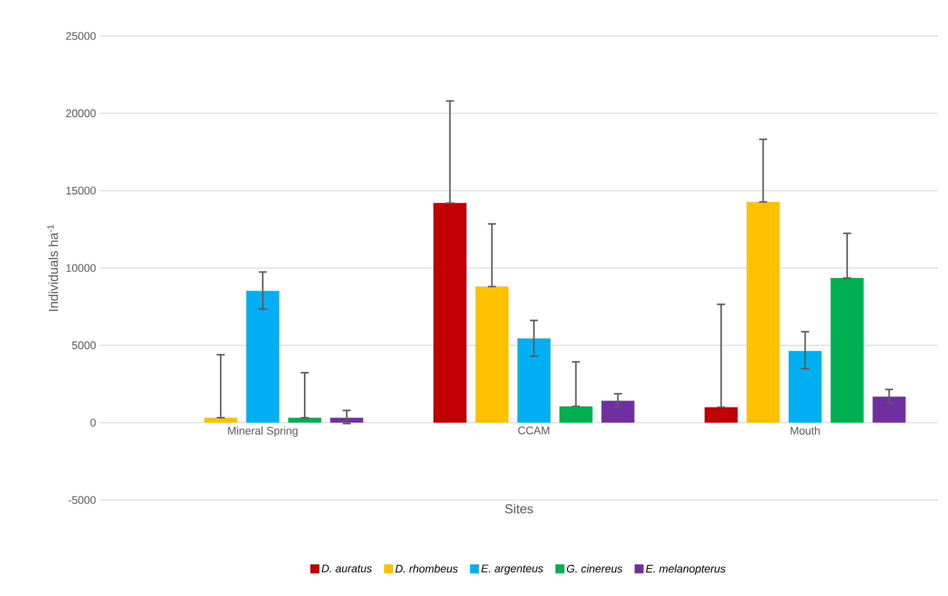 Image resolution: width=948 pixels, height=596 pixels. Describe the element at coordinates (519, 509) in the screenshot. I see `x-axis-title: Sites` at that location.